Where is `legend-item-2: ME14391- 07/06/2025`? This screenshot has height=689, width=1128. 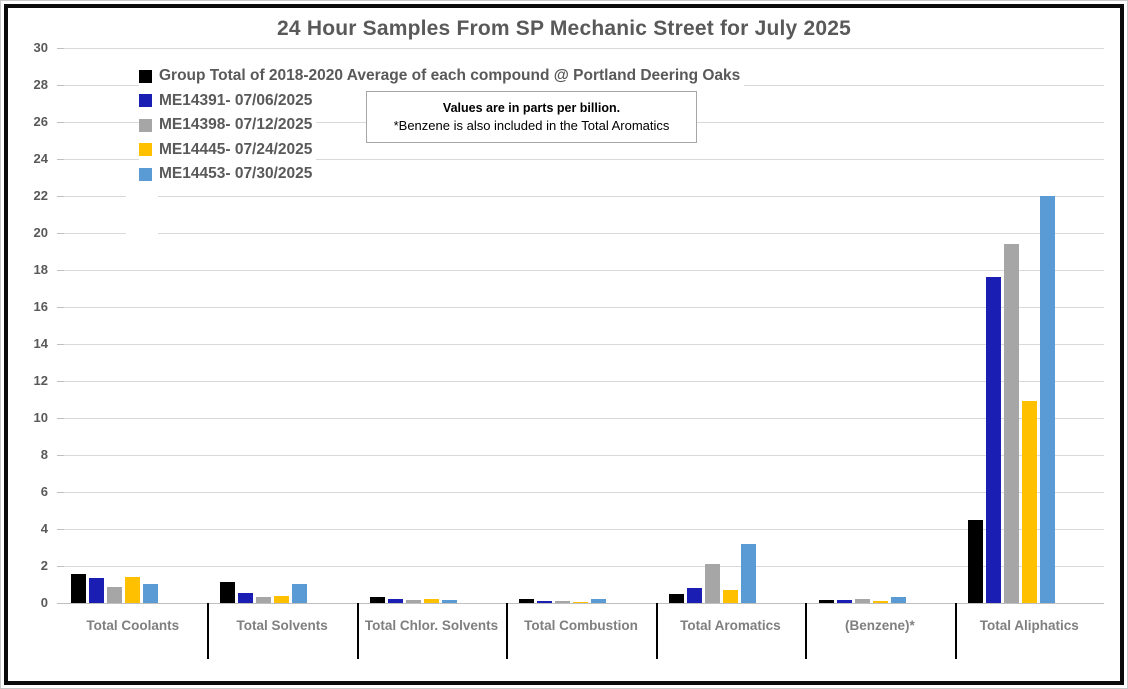
legend-item-2: ME14391- 07/06/2025 is located at coordinates (228, 100).